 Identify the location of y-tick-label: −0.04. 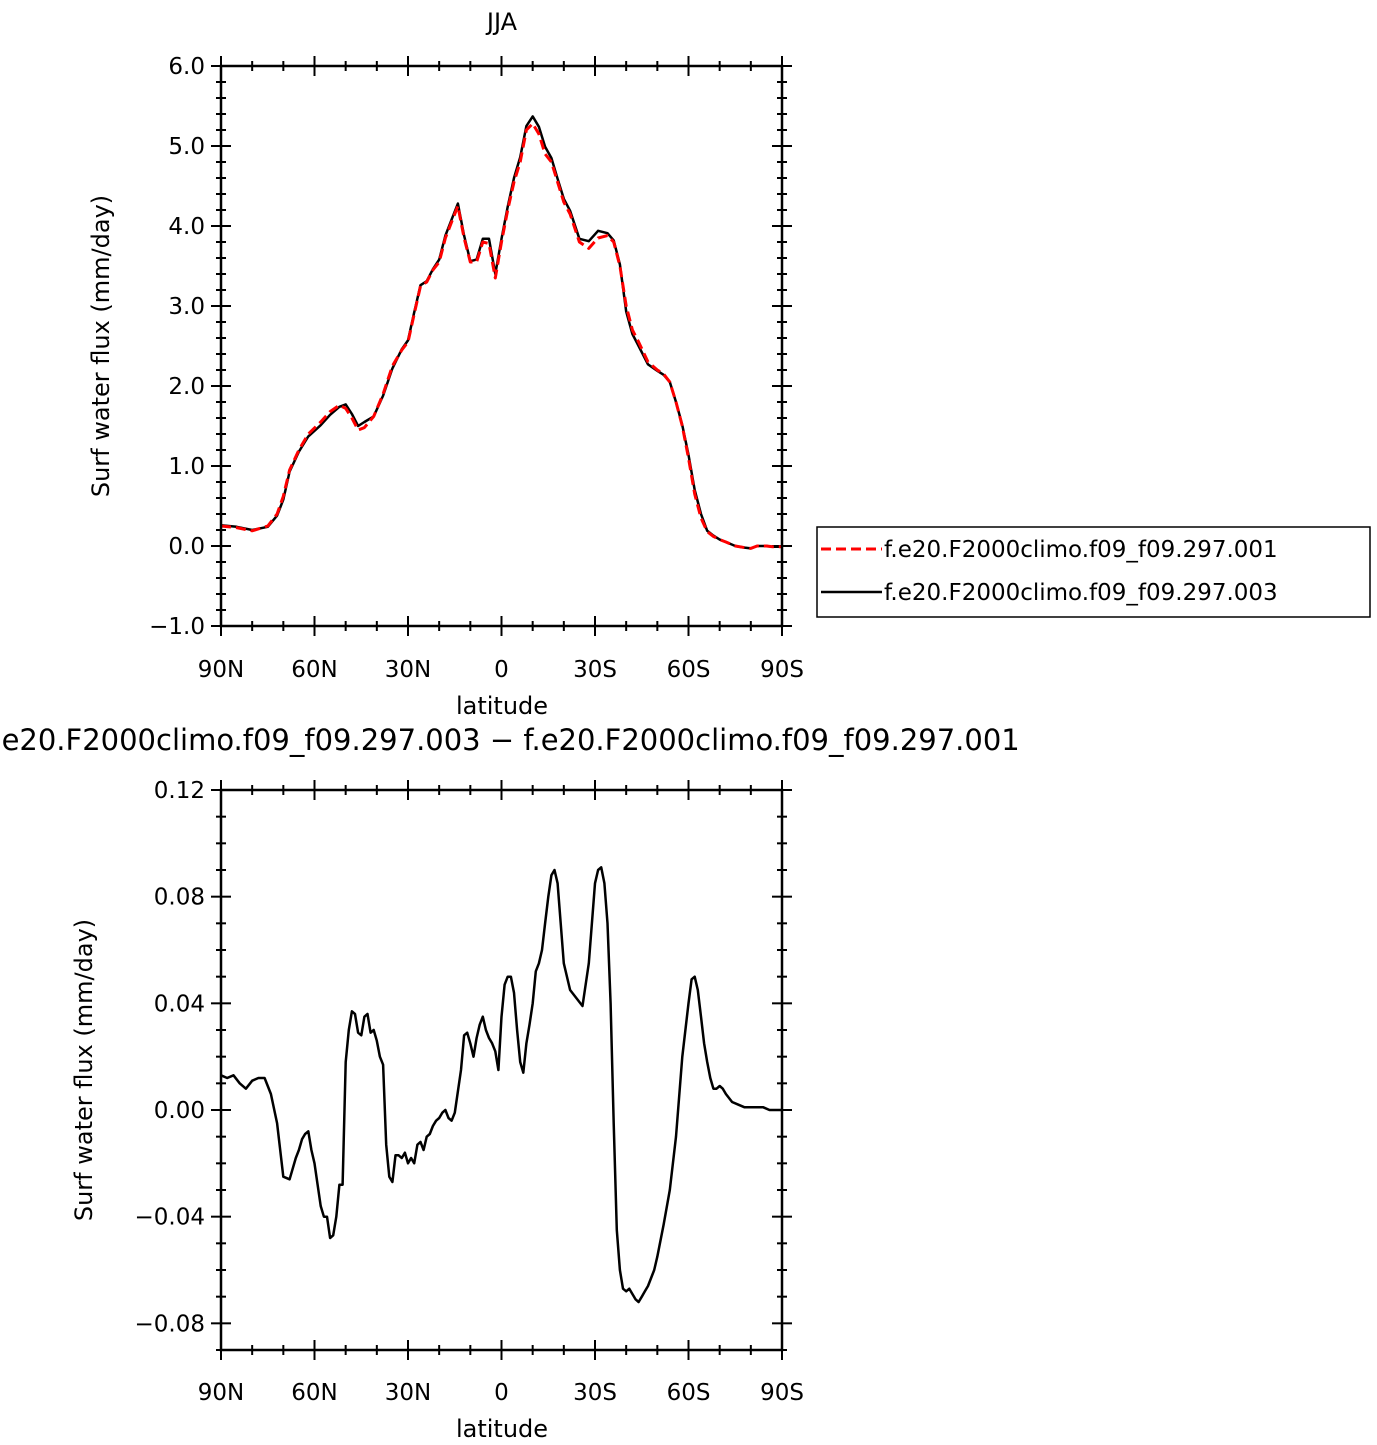
(170, 1218).